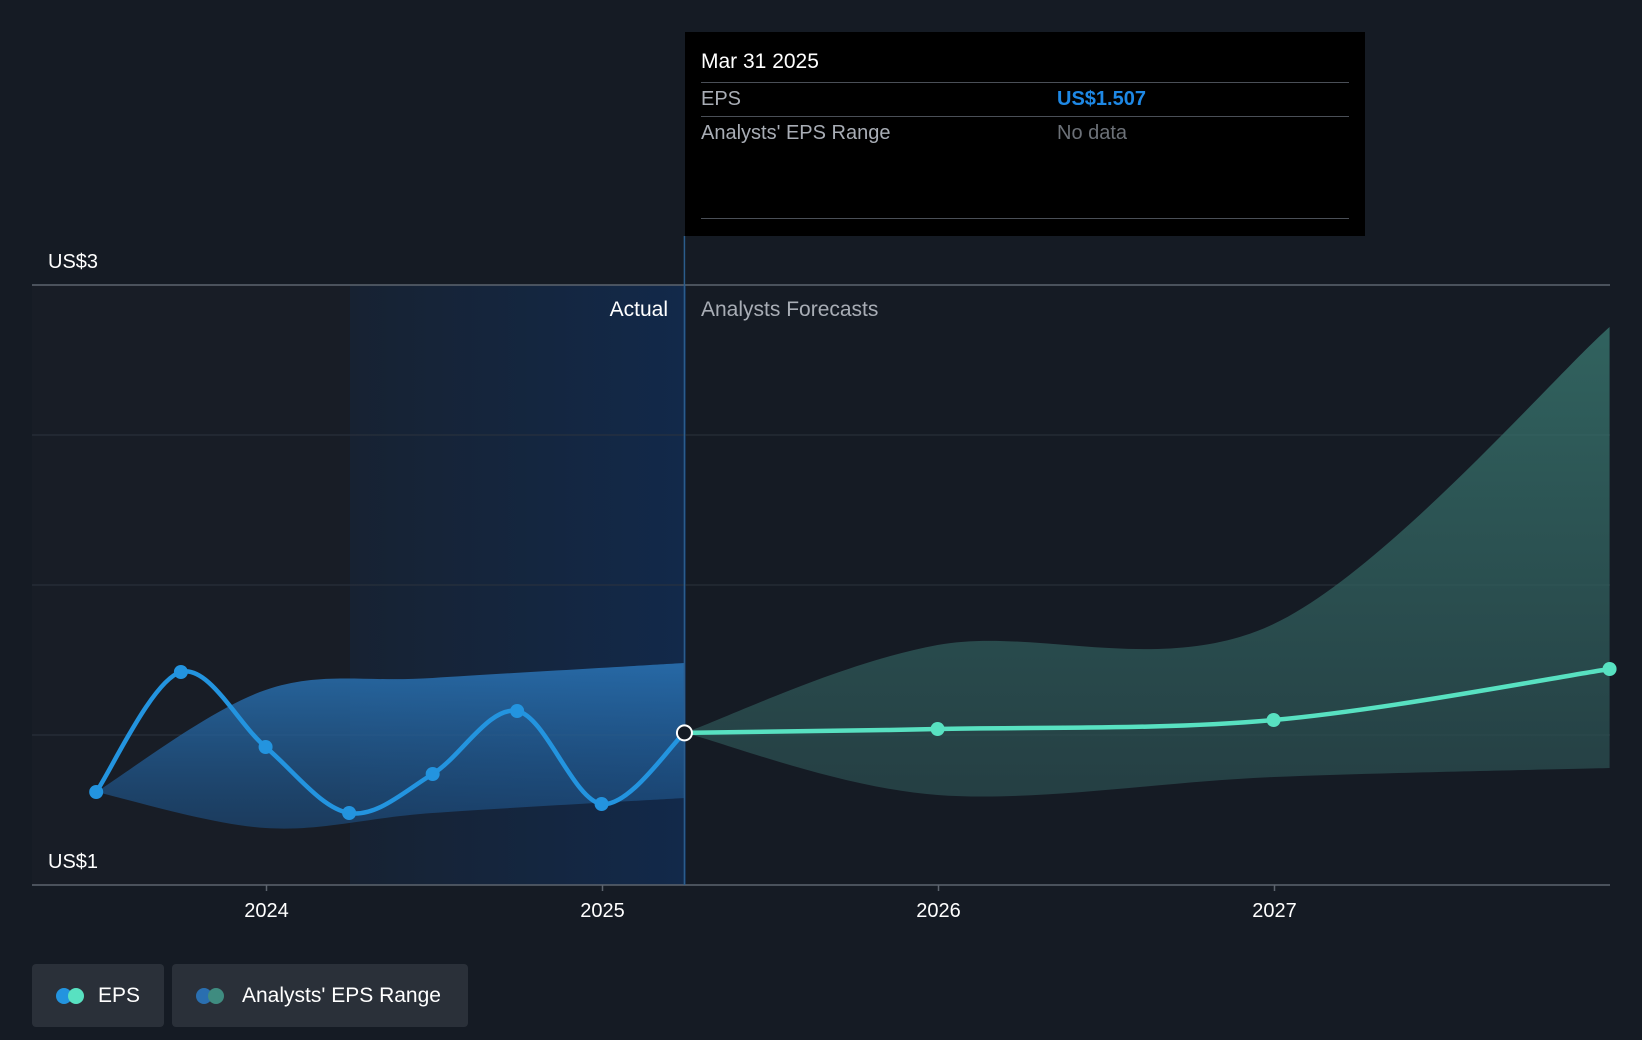 This screenshot has width=1642, height=1040. I want to click on x-tick-label: 2024, so click(266, 911).